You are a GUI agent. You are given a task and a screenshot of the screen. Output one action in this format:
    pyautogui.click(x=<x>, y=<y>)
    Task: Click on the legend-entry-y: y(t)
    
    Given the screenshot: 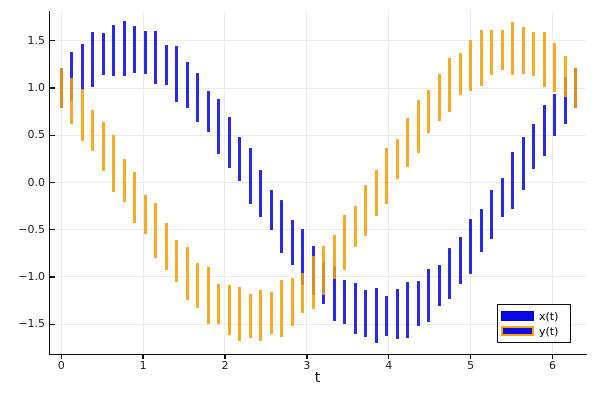 What is the action you would take?
    pyautogui.click(x=534, y=331)
    